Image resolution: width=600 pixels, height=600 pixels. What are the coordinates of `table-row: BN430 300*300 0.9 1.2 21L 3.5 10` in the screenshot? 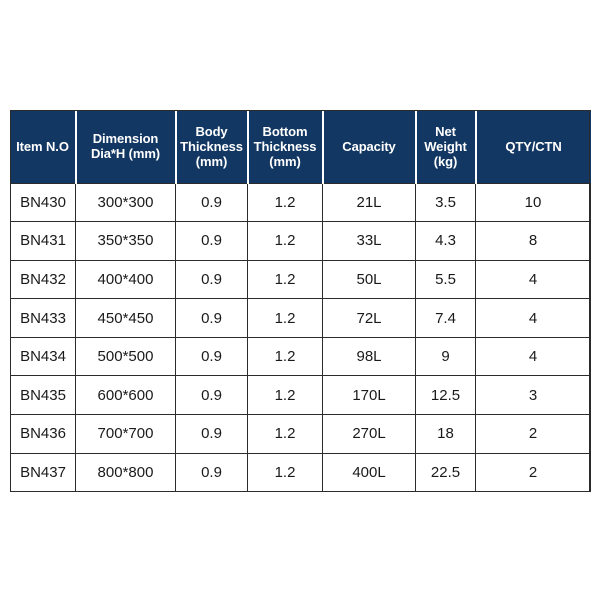 It's located at (300, 202).